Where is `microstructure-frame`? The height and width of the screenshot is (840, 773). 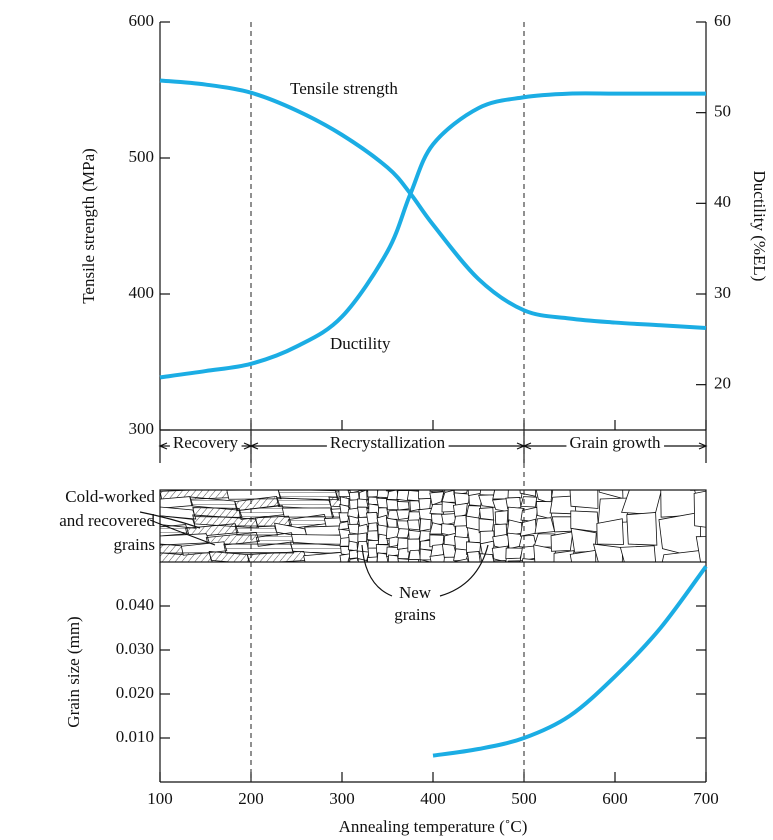 microstructure-frame is located at coordinates (433, 526).